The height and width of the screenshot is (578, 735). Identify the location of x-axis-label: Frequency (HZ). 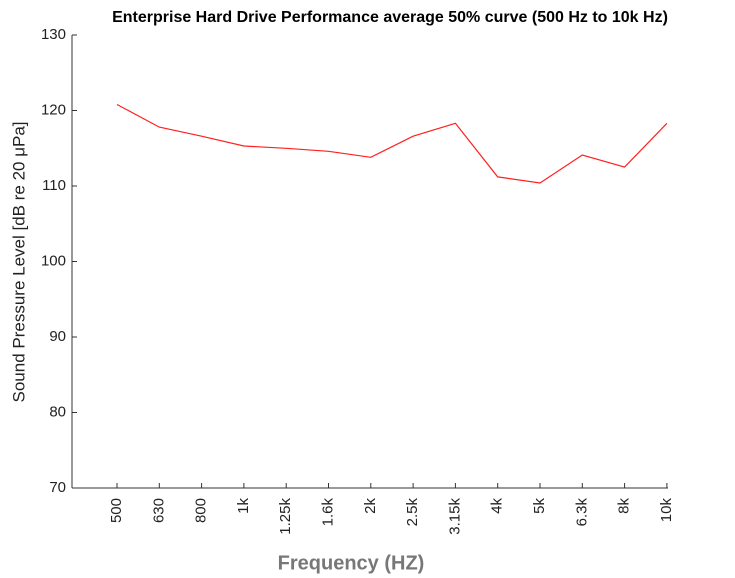
(351, 563).